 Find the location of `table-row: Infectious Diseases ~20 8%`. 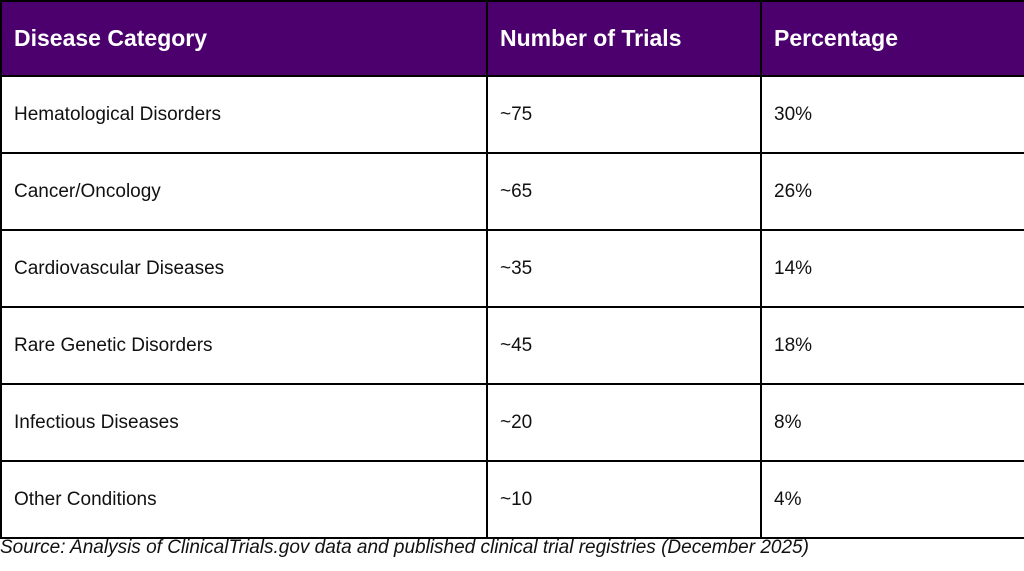

table-row: Infectious Diseases ~20 8% is located at coordinates (512, 422).